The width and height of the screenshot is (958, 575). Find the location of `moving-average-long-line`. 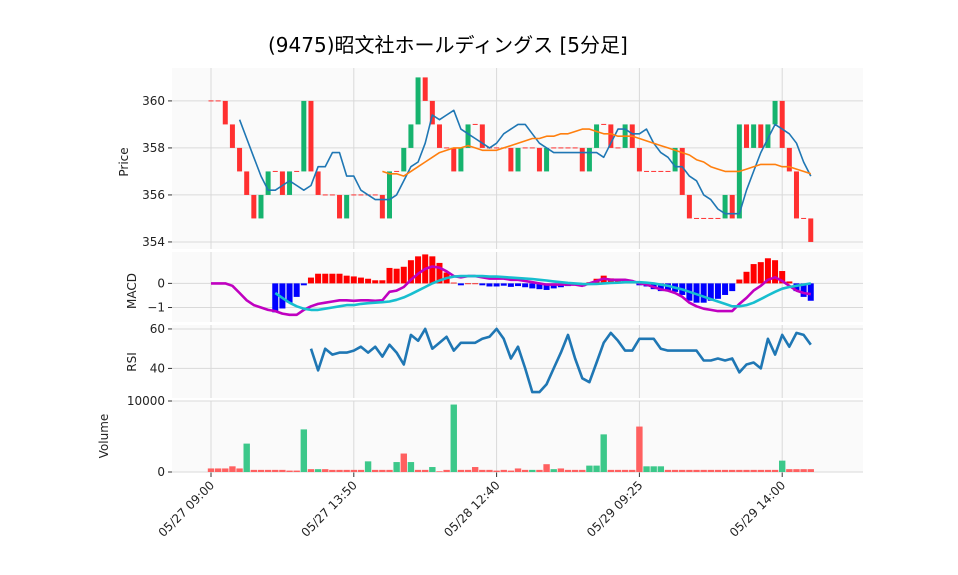

moving-average-long-line is located at coordinates (597, 152).